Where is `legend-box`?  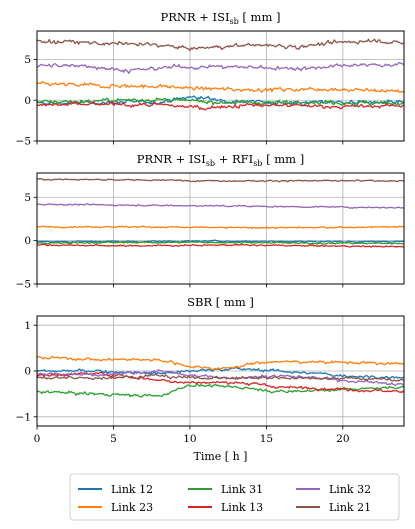 legend-box is located at coordinates (234, 497).